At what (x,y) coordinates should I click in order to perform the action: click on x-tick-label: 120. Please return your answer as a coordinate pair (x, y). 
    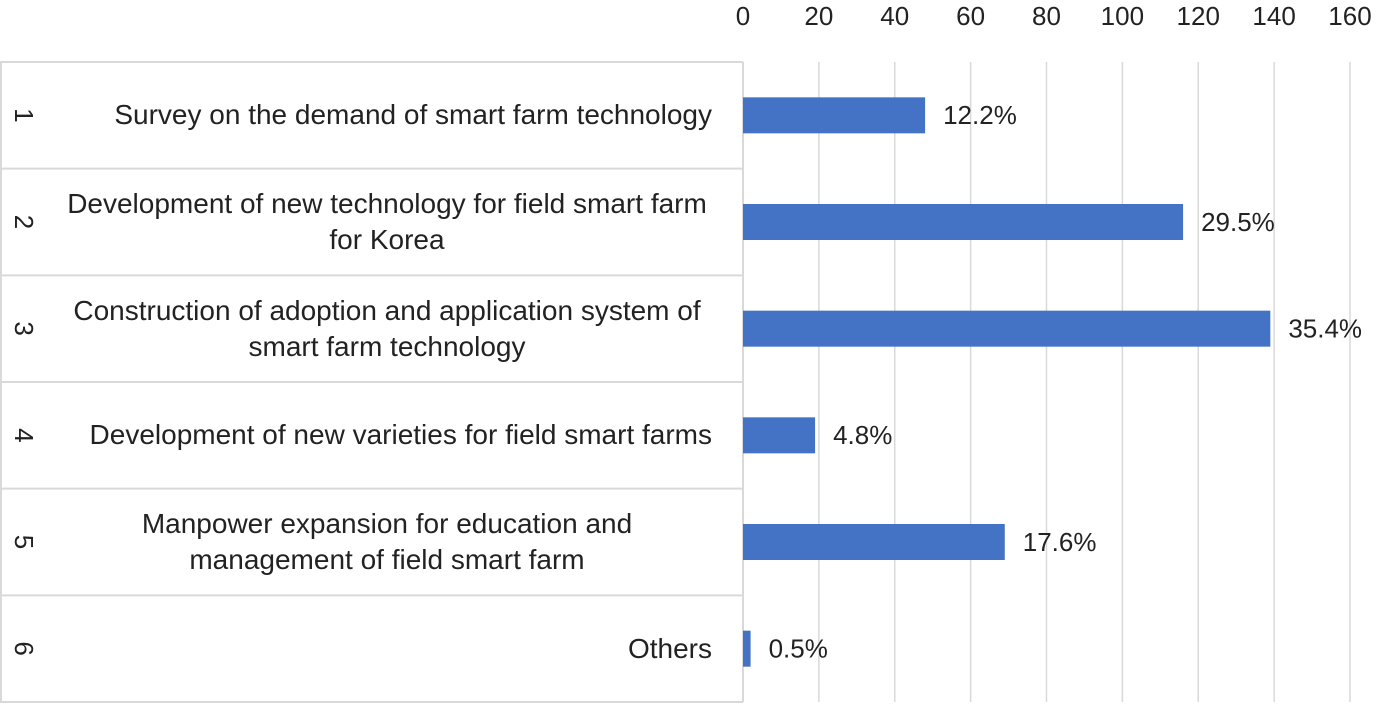
    Looking at the image, I should click on (1198, 16).